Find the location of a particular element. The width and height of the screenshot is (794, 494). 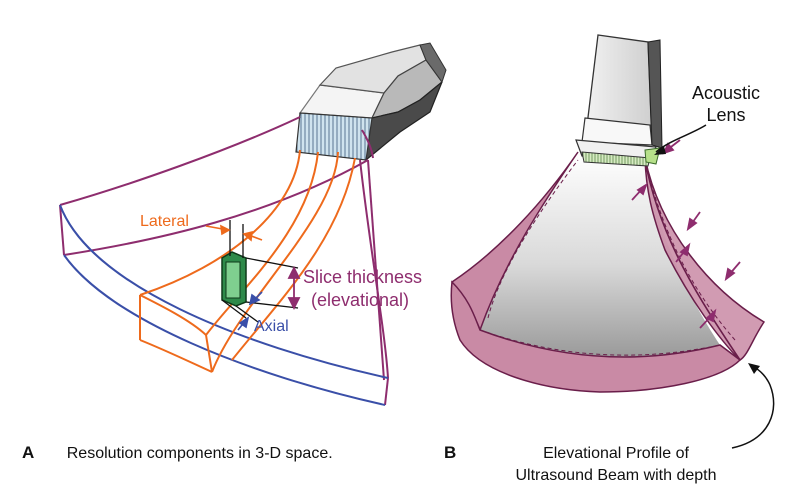

acoustic-lens-label-line2: Lens is located at coordinates (725, 115).